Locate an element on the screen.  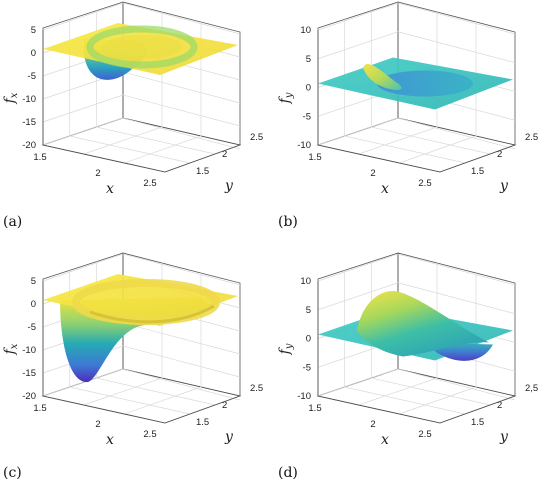
z-tick-label: -15 is located at coordinates (29, 122).